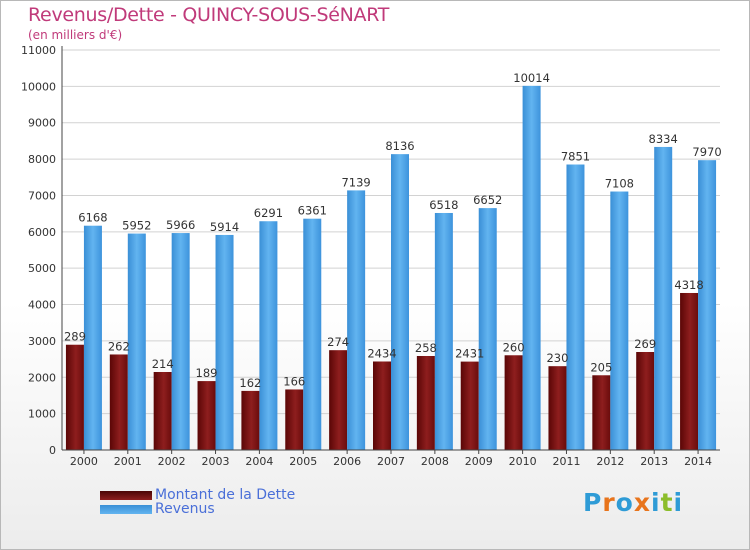 This screenshot has width=750, height=550. Describe the element at coordinates (624, 502) in the screenshot. I see `logo-letter: o` at that location.